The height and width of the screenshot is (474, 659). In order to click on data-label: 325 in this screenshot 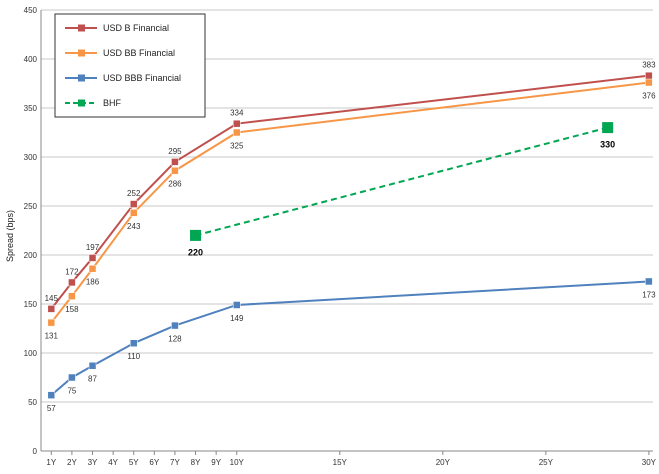, I will do `click(237, 146)`.